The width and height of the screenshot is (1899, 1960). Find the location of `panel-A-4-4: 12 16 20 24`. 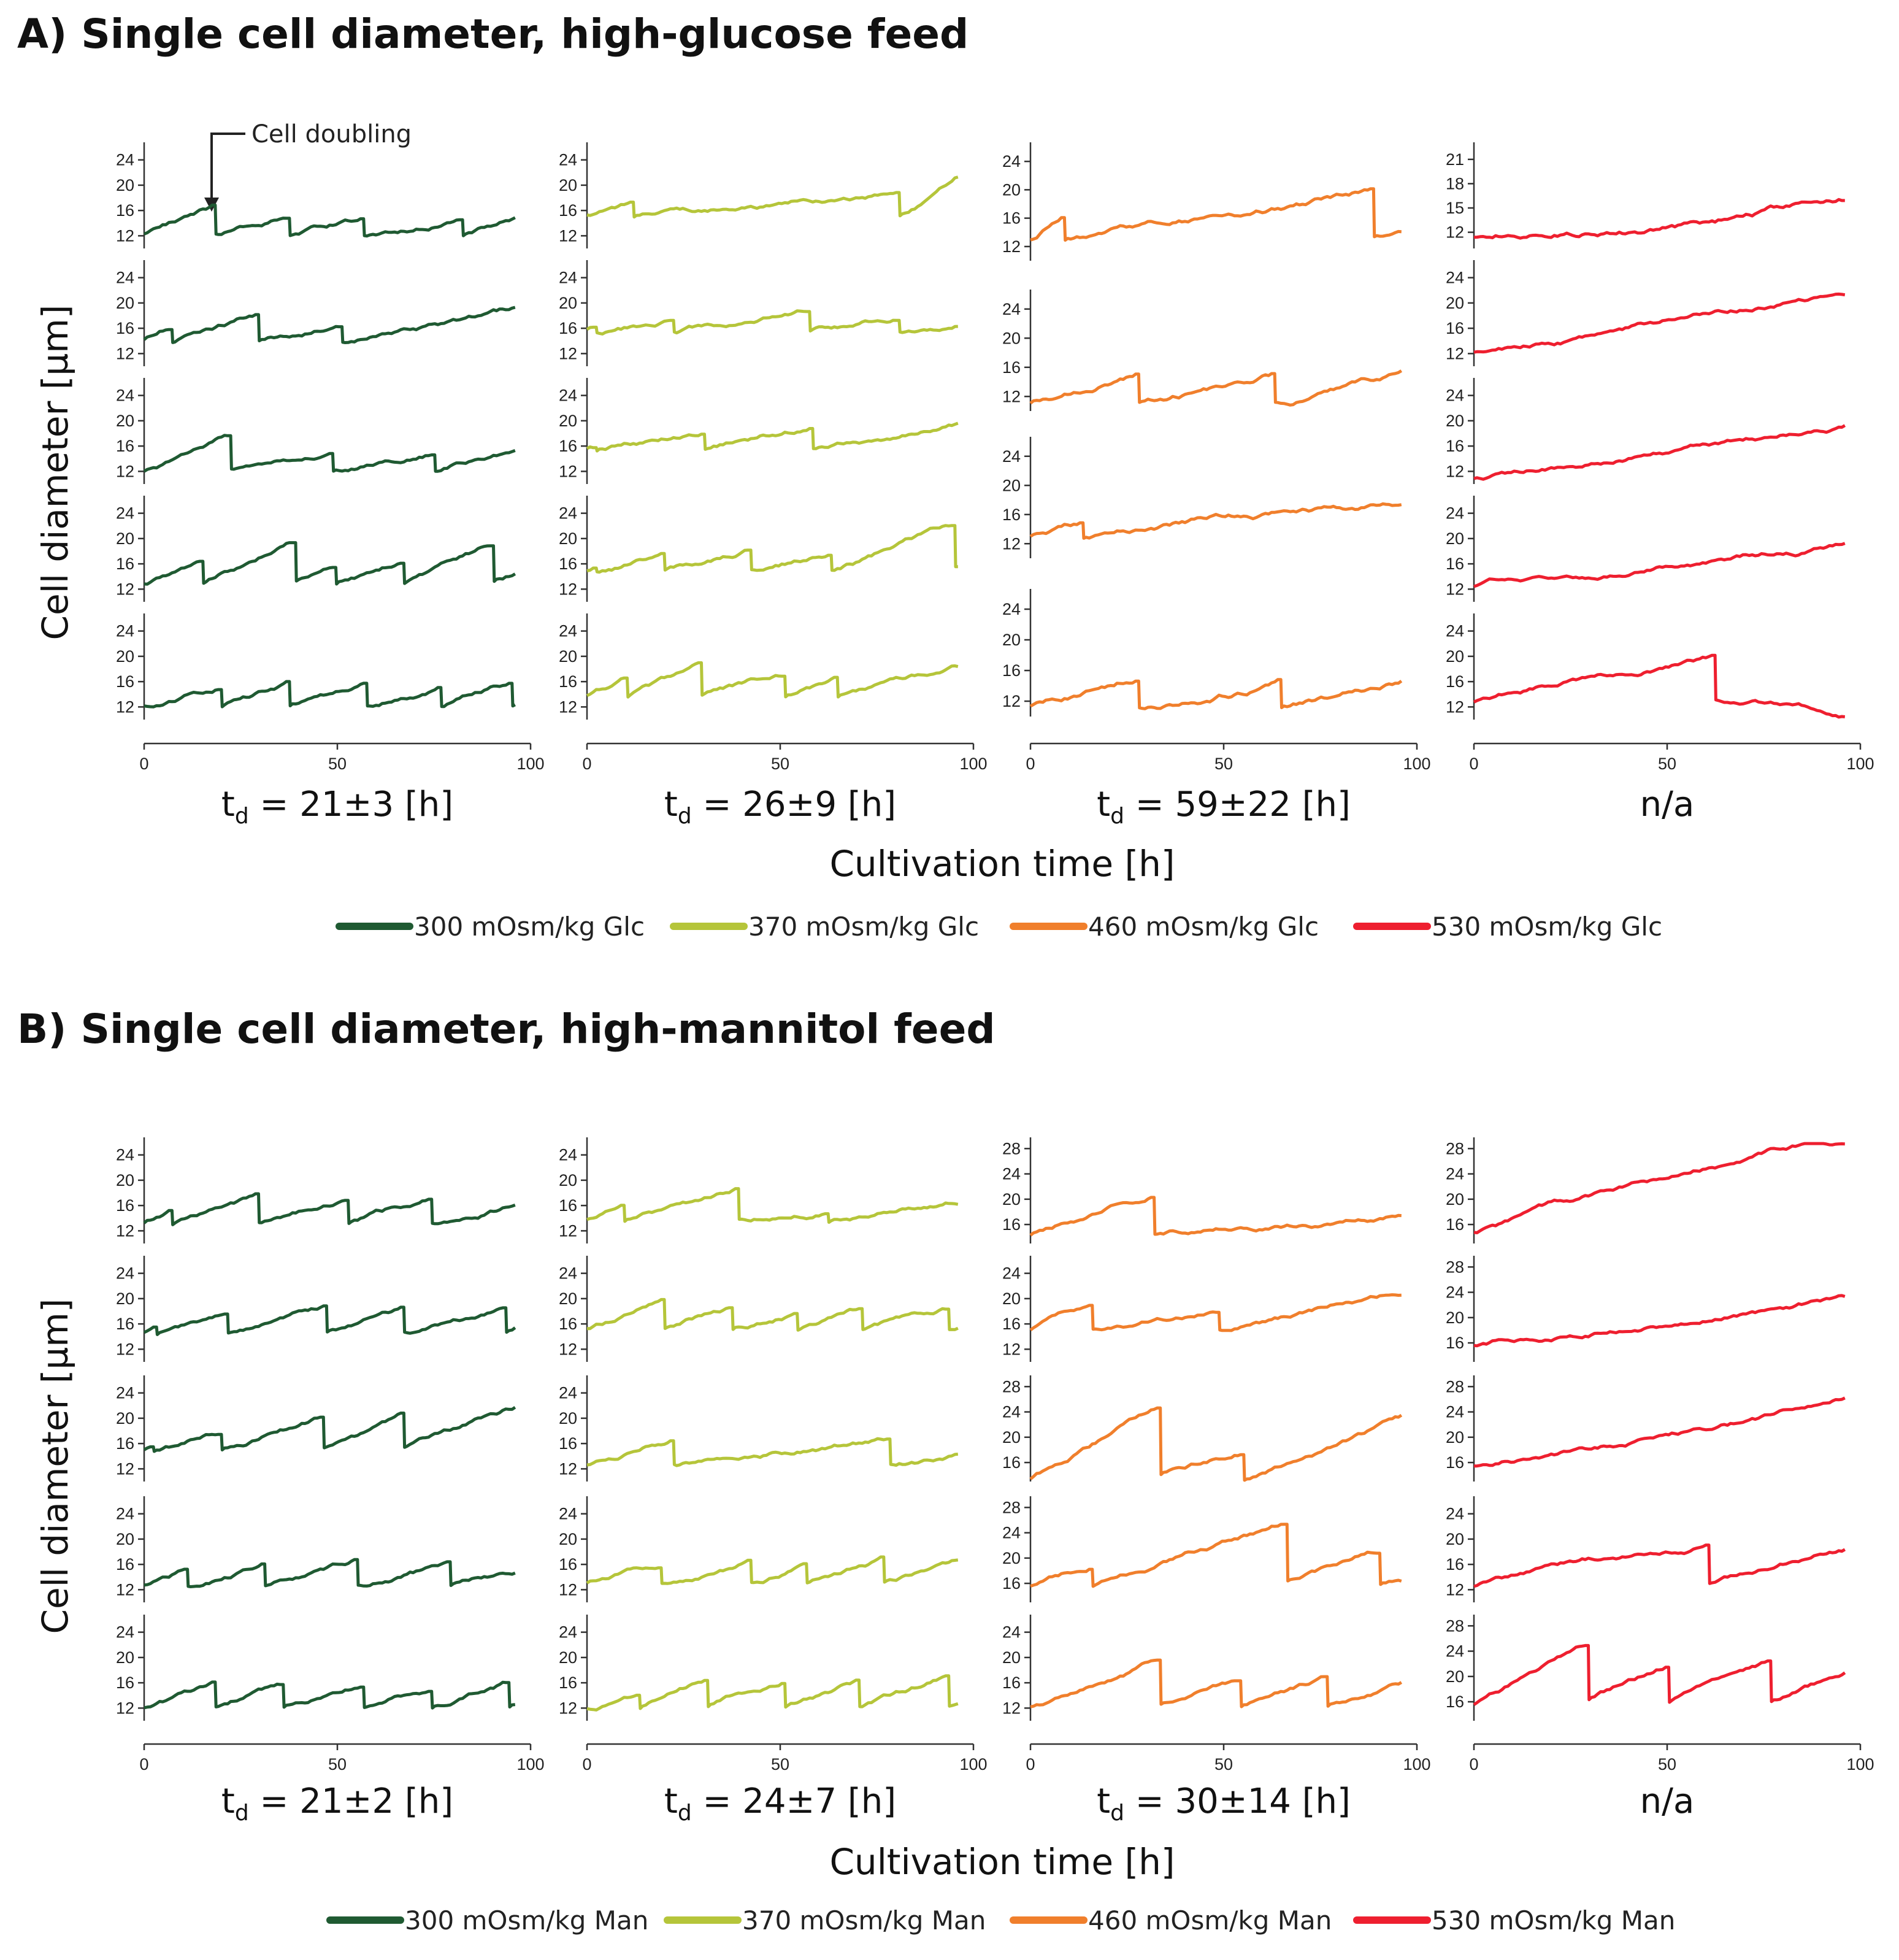

panel-A-4-4: 12 16 20 24 is located at coordinates (1646, 549).